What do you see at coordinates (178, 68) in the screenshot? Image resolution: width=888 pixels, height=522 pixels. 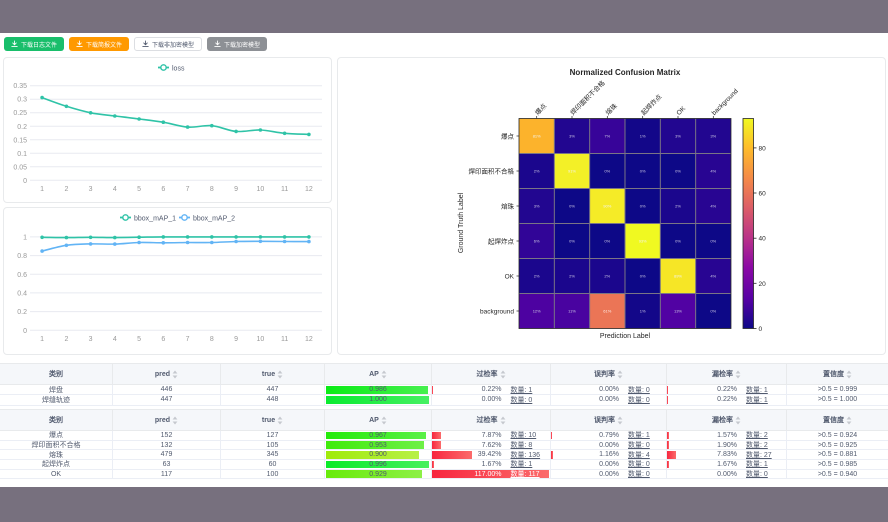 I see `svg-text: loss` at bounding box center [178, 68].